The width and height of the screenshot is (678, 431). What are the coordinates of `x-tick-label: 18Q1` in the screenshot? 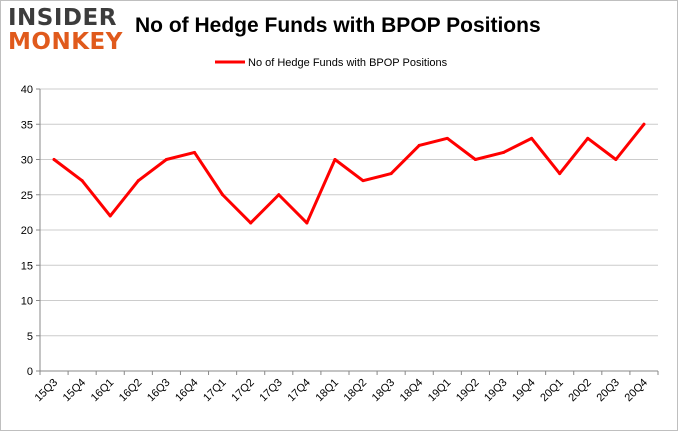 It's located at (328, 391).